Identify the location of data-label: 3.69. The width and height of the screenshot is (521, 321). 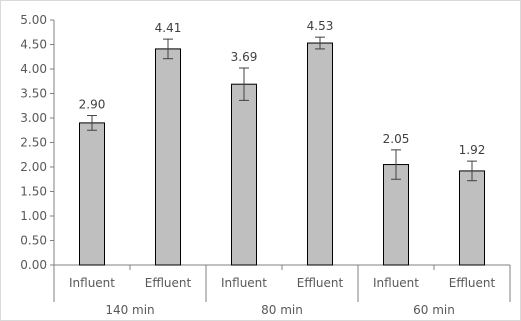
(244, 57).